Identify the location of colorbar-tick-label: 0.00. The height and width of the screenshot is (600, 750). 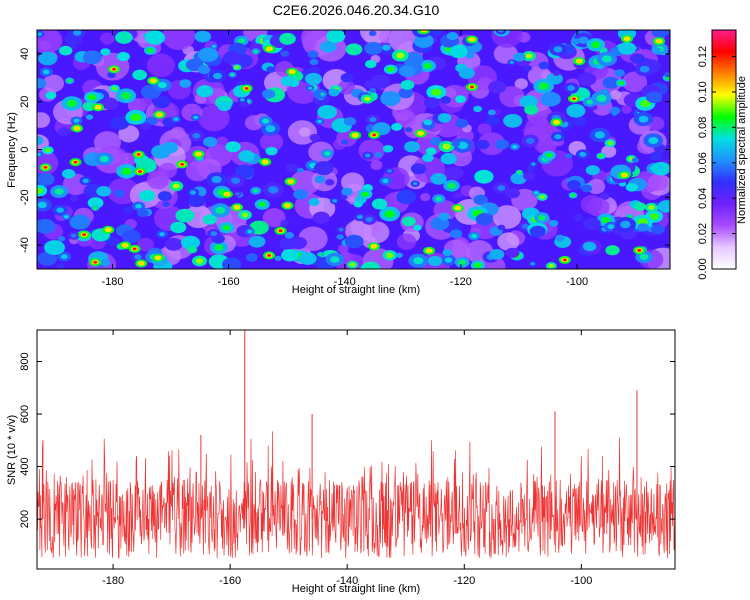
(703, 268).